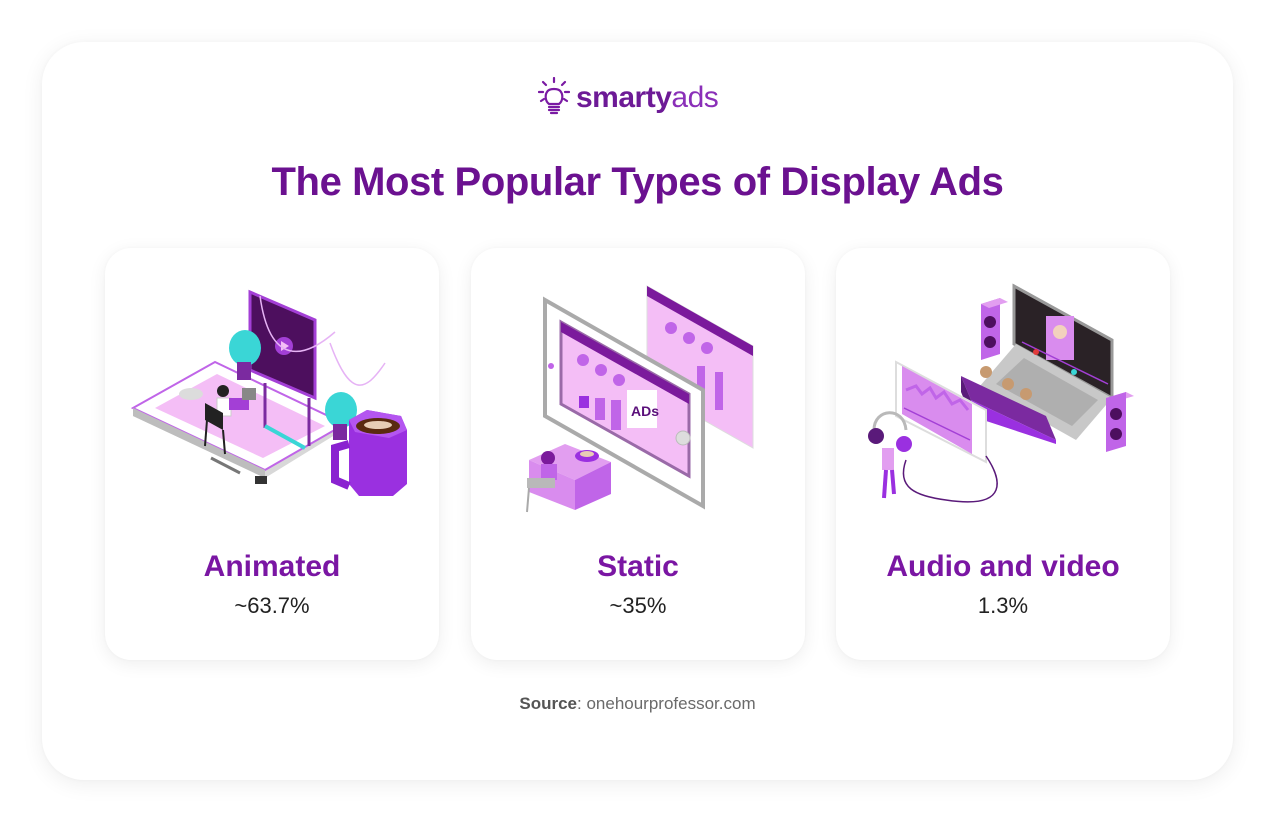 This screenshot has width=1275, height=825. I want to click on card-value: ~35%, so click(638, 605).